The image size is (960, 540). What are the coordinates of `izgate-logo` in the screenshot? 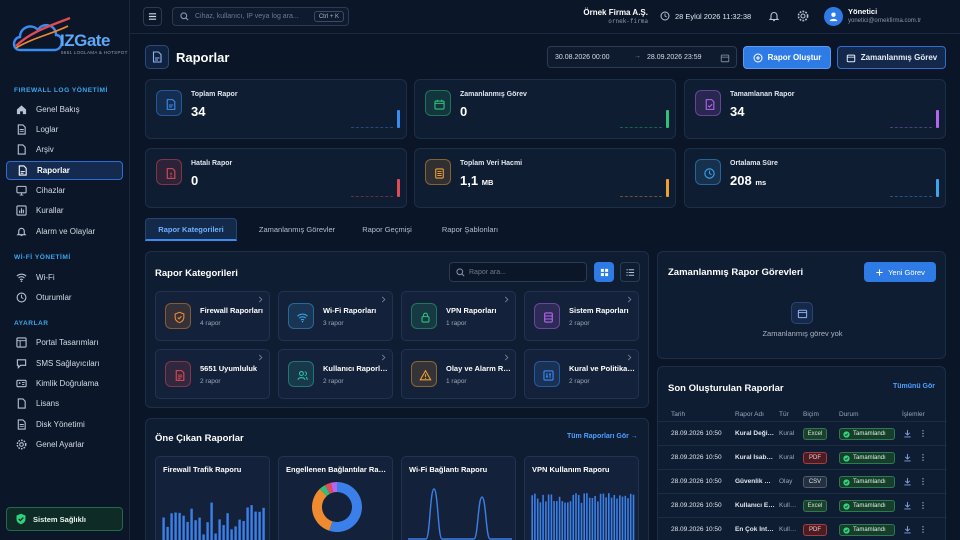 It's located at (66, 38).